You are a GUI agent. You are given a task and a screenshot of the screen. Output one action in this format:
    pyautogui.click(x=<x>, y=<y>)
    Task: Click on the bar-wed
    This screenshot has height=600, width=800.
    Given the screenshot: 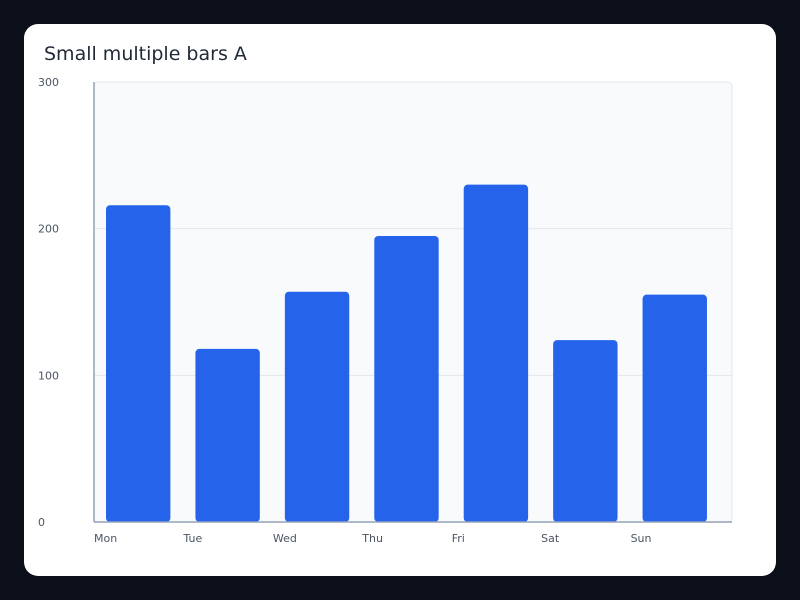 What is the action you would take?
    pyautogui.click(x=317, y=406)
    